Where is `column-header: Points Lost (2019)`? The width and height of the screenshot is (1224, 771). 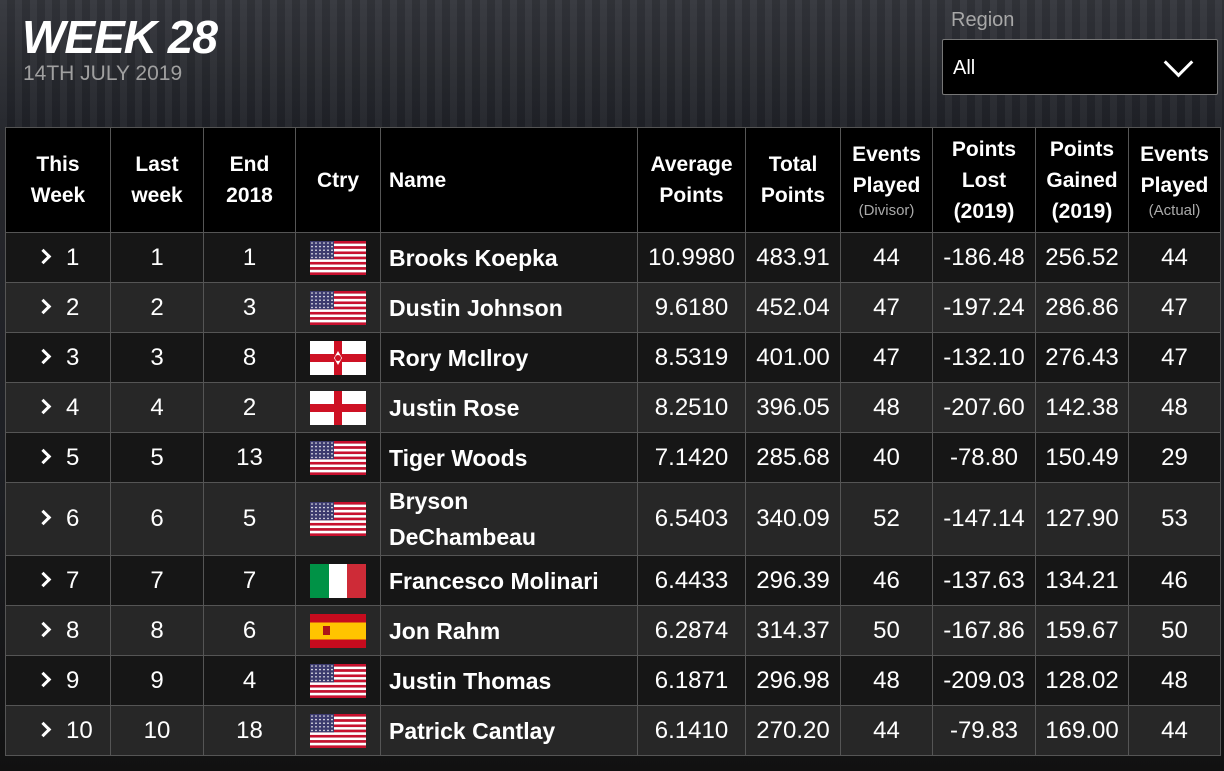 column-header: Points Lost (2019) is located at coordinates (984, 180).